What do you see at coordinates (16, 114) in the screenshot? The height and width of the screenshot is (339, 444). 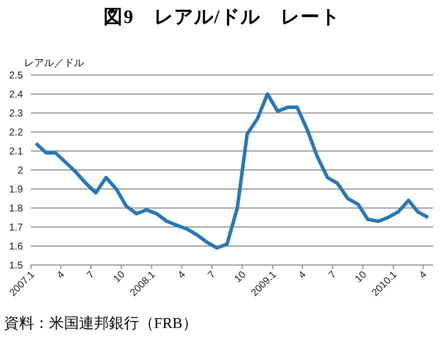 I see `y-tick-label: 2.3` at bounding box center [16, 114].